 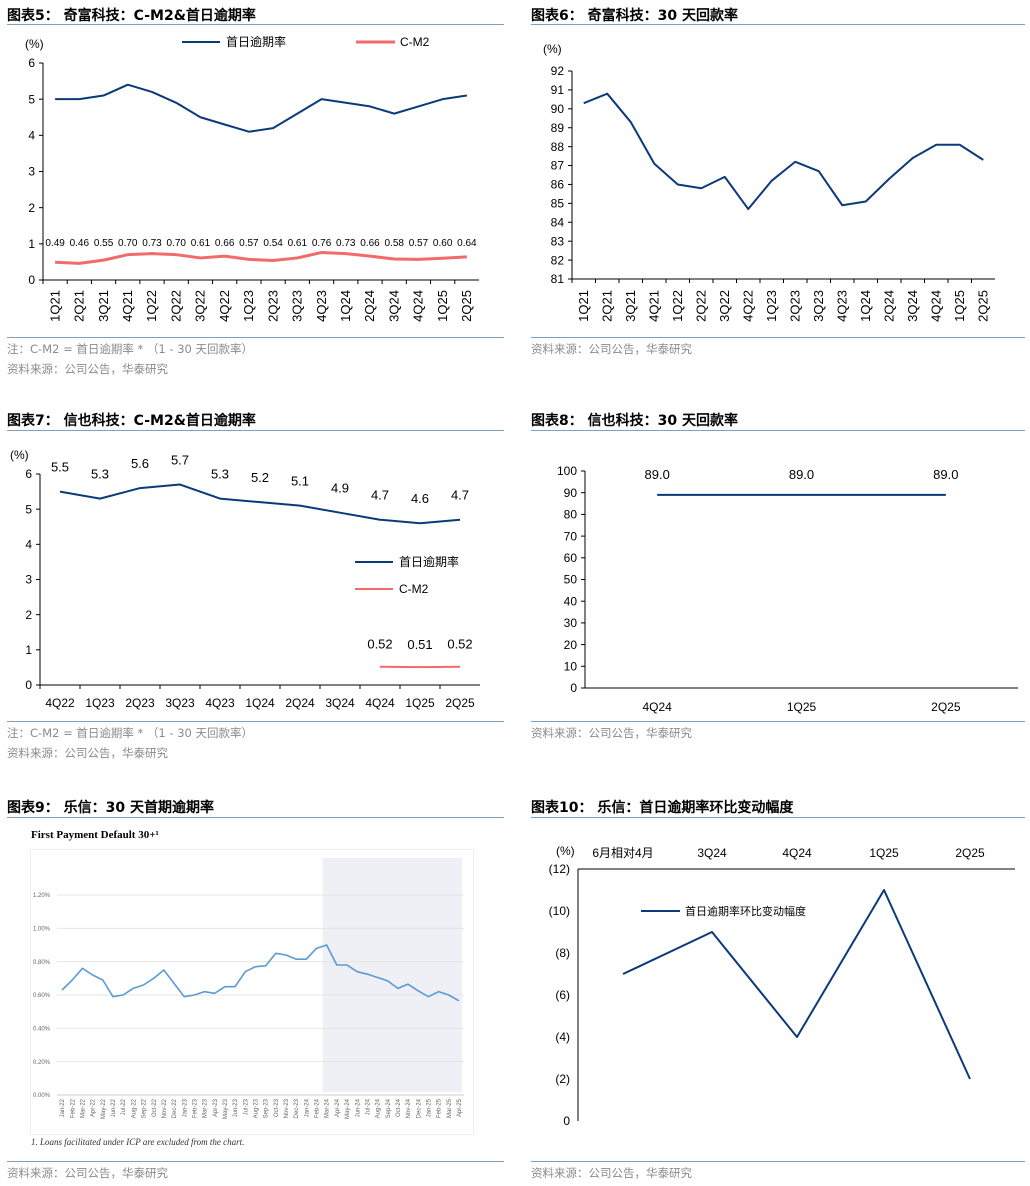 I want to click on y-tick-label: 92, so click(x=558, y=71).